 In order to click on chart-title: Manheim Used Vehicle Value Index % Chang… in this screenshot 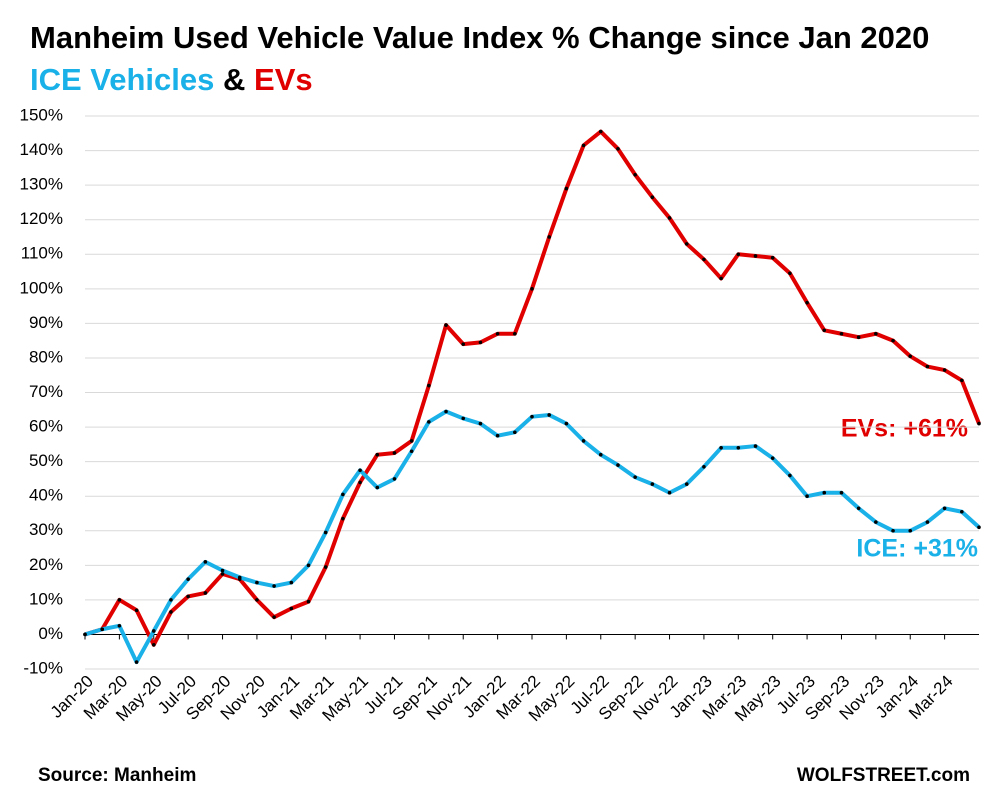, I will do `click(479, 37)`.